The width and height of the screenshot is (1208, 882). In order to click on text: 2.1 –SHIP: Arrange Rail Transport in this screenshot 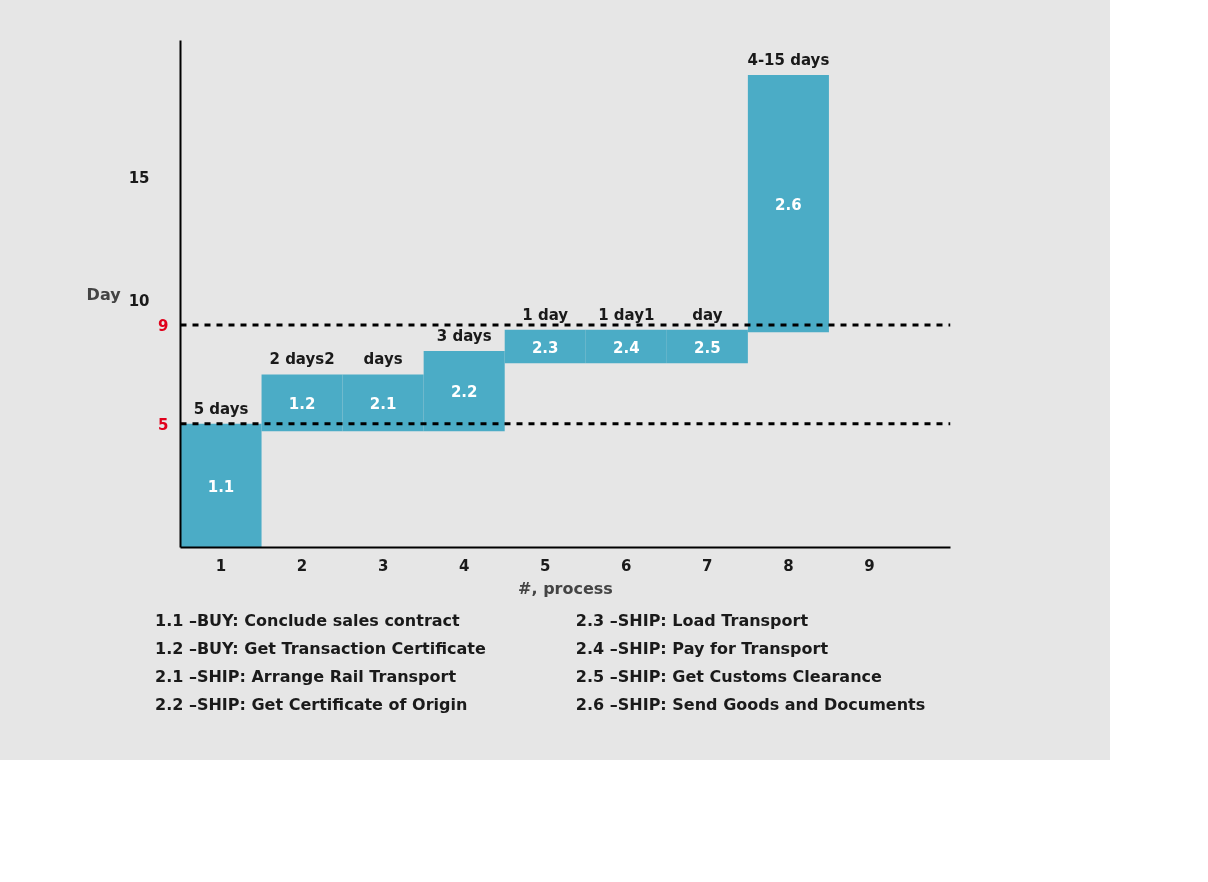, I will do `click(306, 676)`.